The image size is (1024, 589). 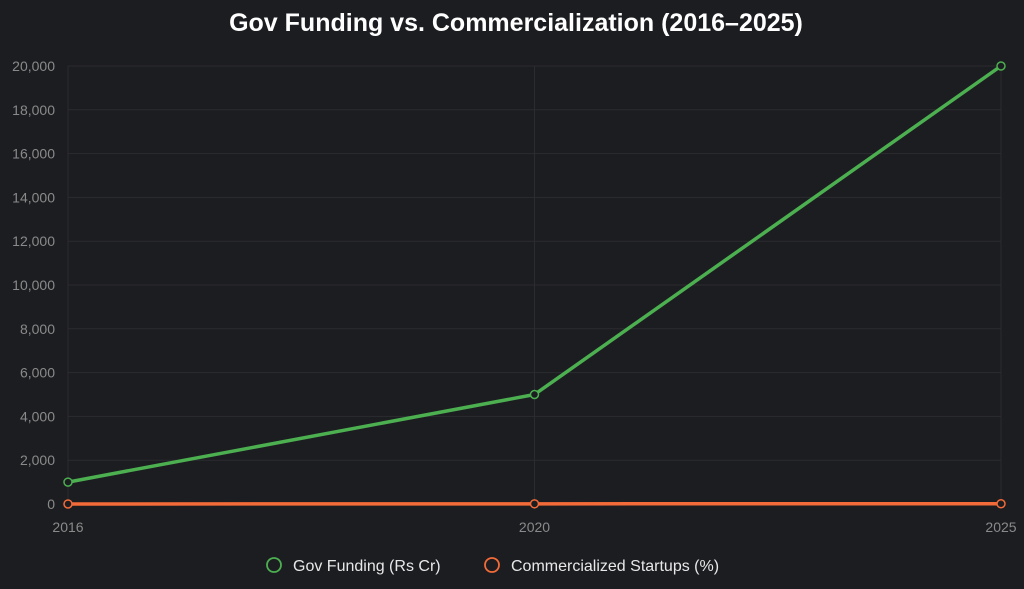 What do you see at coordinates (33, 66) in the screenshot?
I see `y-tick-label: 20,000` at bounding box center [33, 66].